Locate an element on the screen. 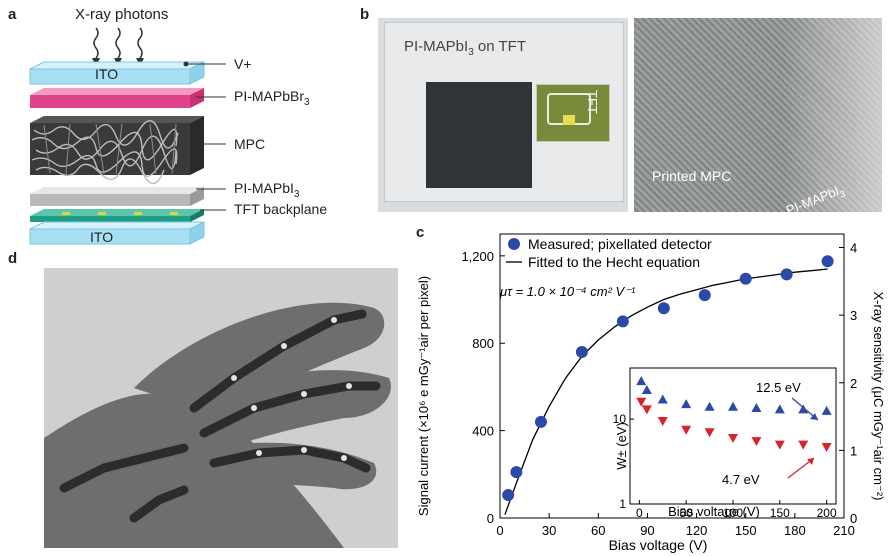  pi-mapbbr3-layer is located at coordinates (117, 98).